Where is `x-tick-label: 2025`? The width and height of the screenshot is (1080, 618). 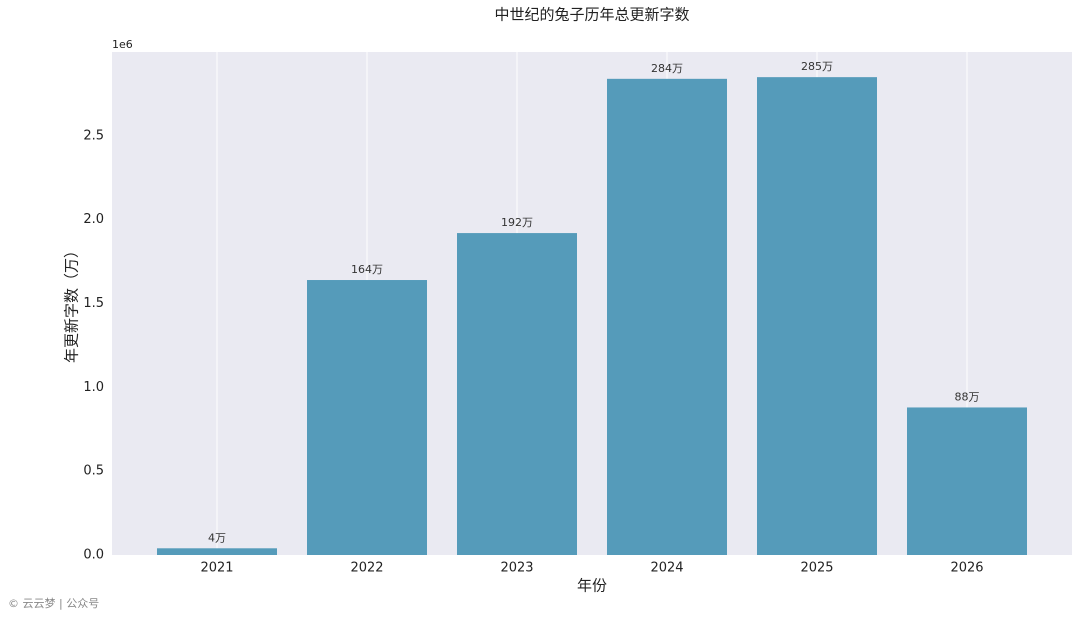
x-tick-label: 2025 is located at coordinates (816, 568).